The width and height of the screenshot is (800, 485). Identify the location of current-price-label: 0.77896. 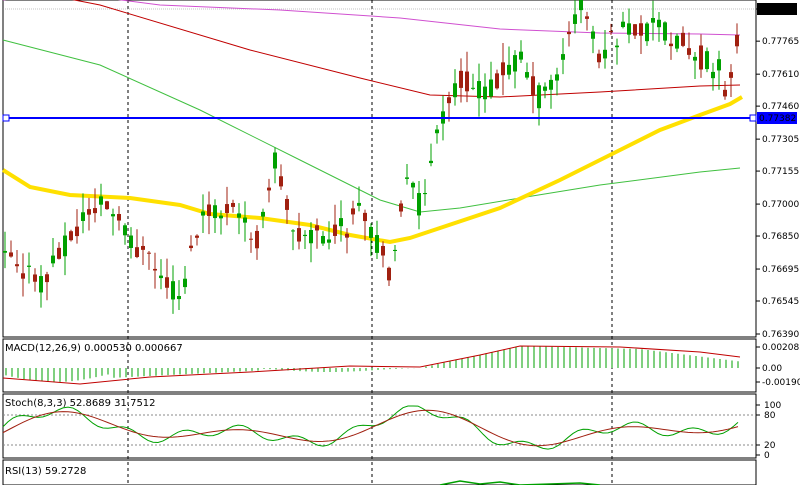
(777, 10).